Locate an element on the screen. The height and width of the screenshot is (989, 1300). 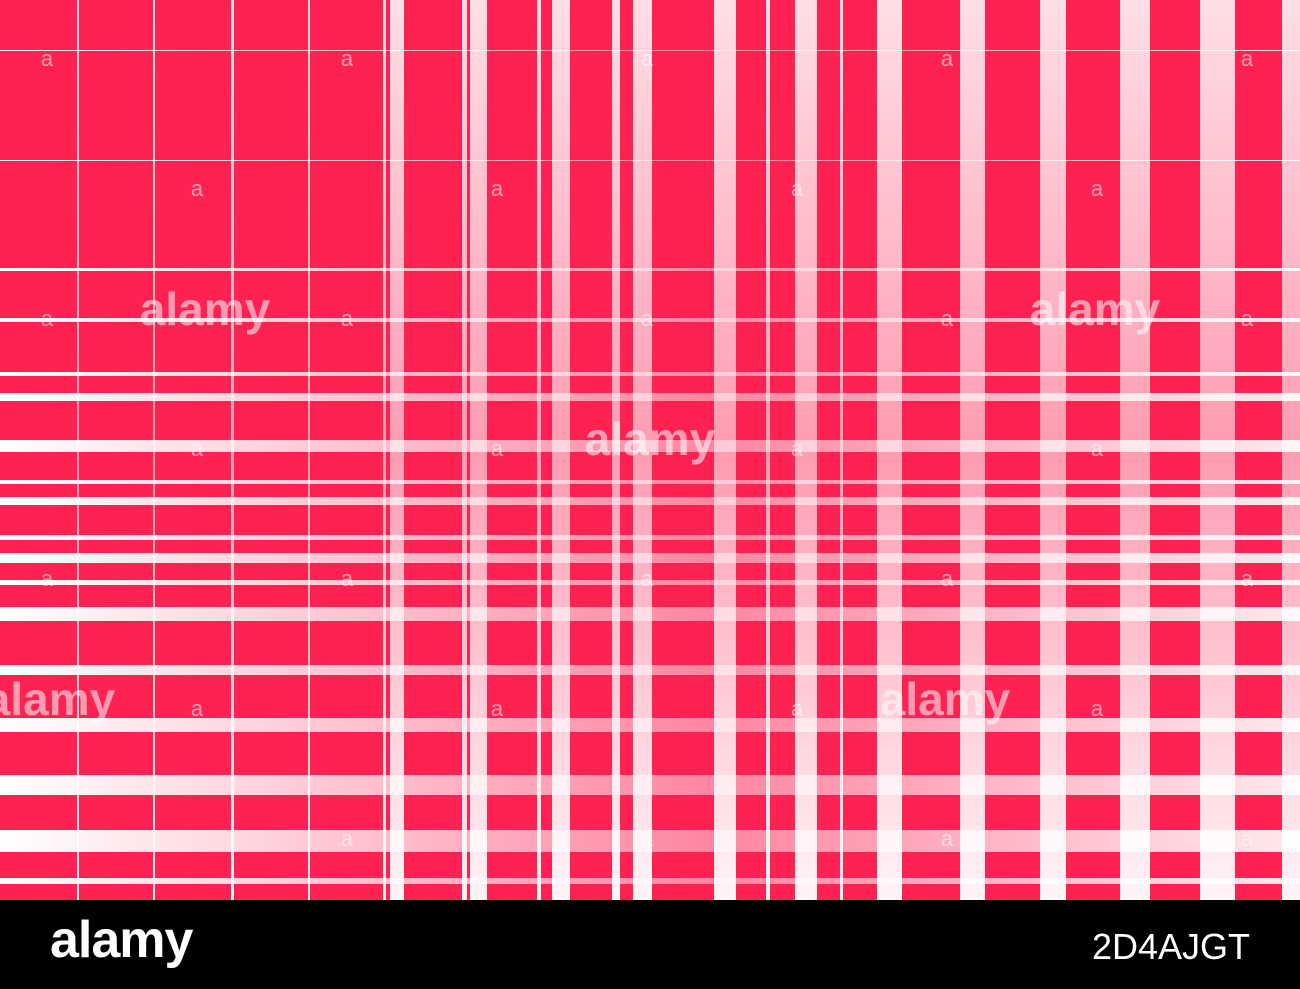
footer: alamy 2D4AJGT is located at coordinates (650, 944).